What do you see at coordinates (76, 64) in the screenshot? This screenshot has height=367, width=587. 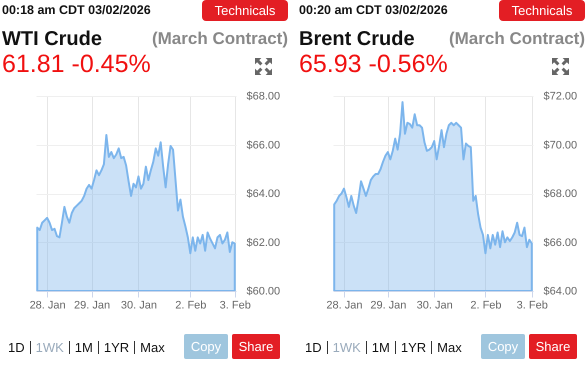 I see `chart-subtitle: 61.81 -0.45%` at bounding box center [76, 64].